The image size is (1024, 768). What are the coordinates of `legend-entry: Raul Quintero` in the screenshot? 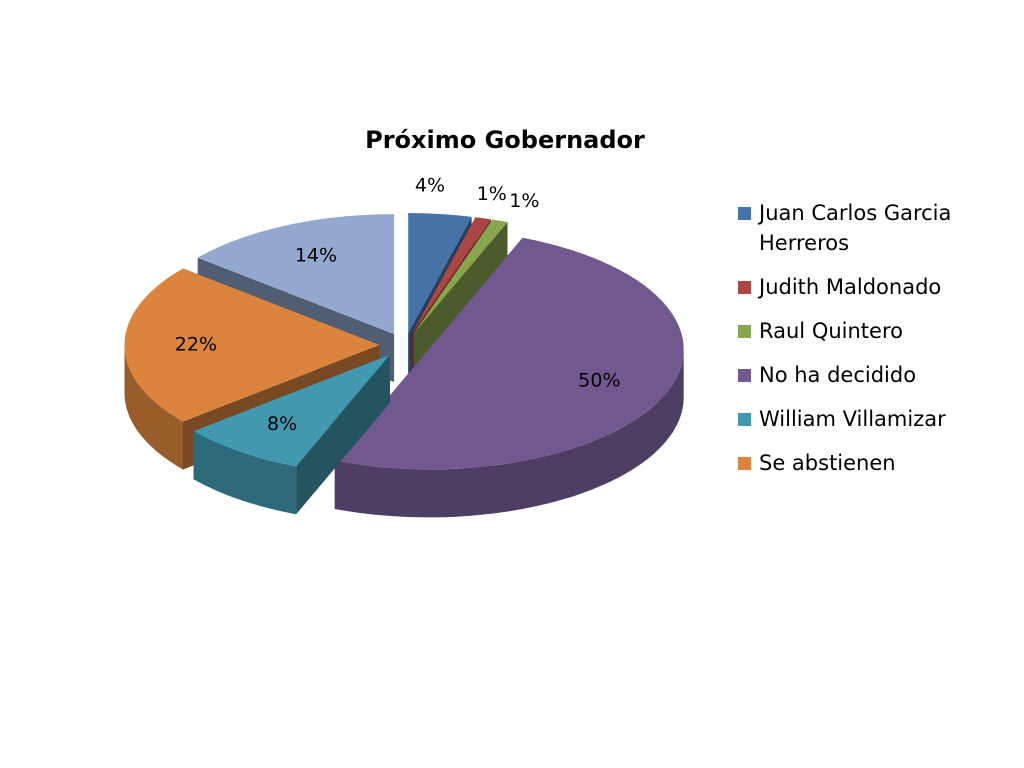 It's located at (853, 331).